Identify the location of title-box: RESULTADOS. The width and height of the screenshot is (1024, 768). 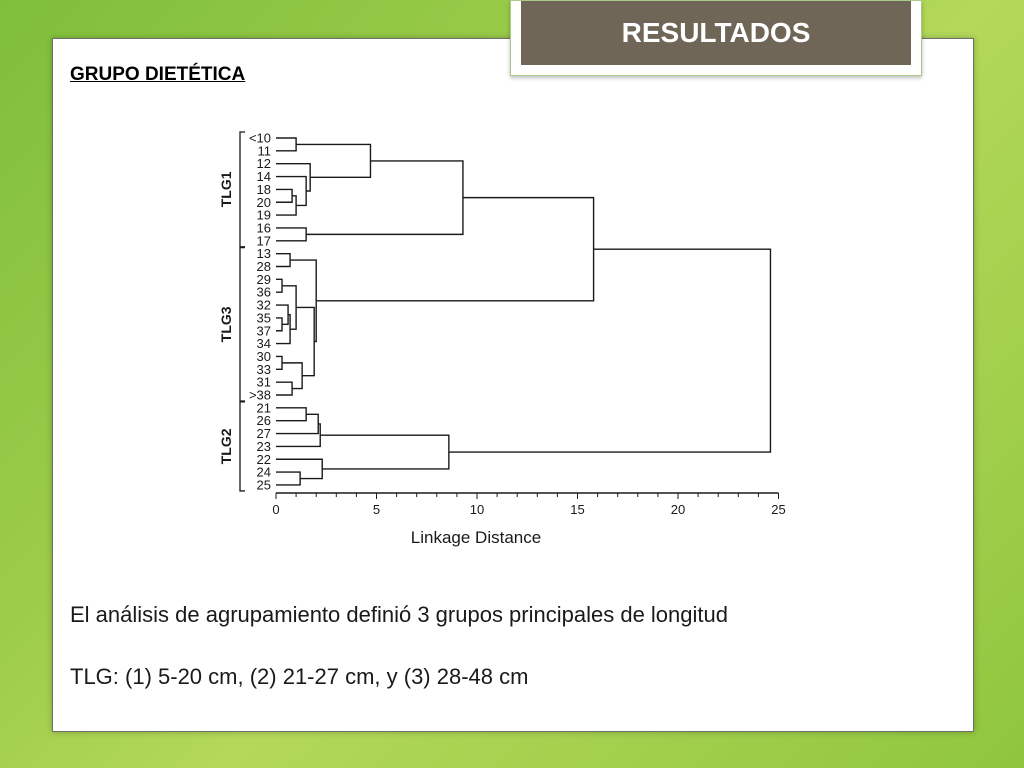
(716, 38).